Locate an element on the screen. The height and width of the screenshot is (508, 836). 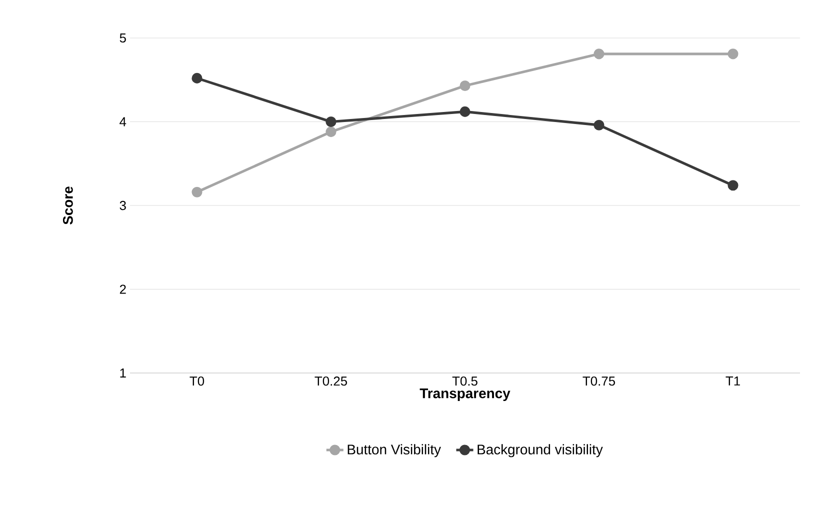
x-tick-label: T0.25 is located at coordinates (331, 381).